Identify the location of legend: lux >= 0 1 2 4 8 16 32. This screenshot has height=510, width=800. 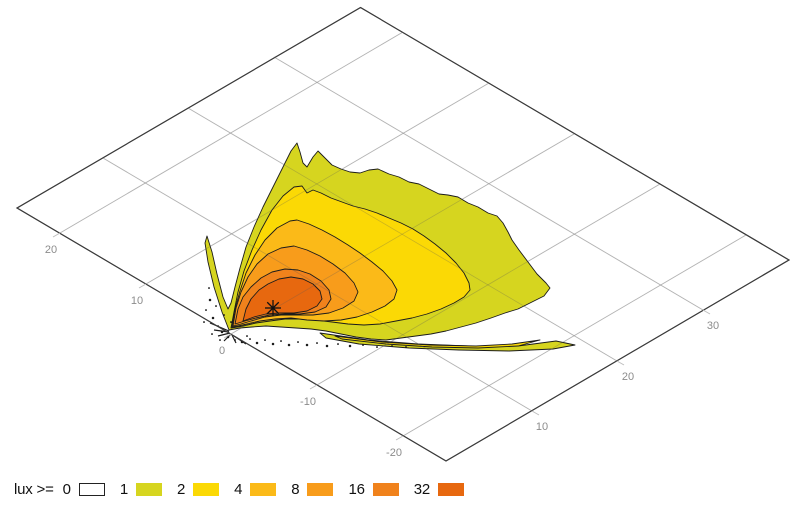
(246, 489).